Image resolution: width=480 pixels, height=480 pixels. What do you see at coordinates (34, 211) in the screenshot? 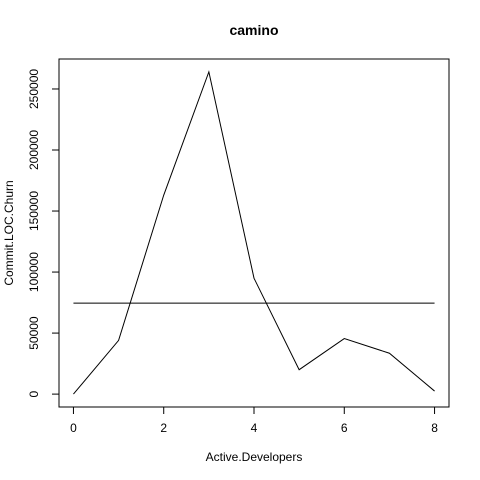
I see `y-tick-label: 150000` at bounding box center [34, 211].